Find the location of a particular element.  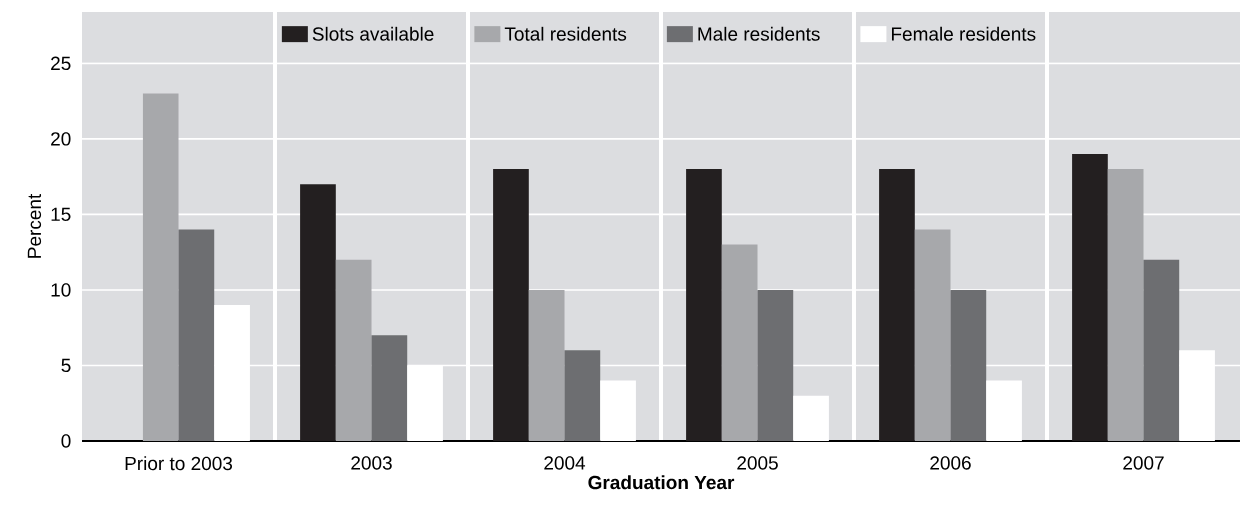

x-tick-label: 2007 is located at coordinates (1143, 463).